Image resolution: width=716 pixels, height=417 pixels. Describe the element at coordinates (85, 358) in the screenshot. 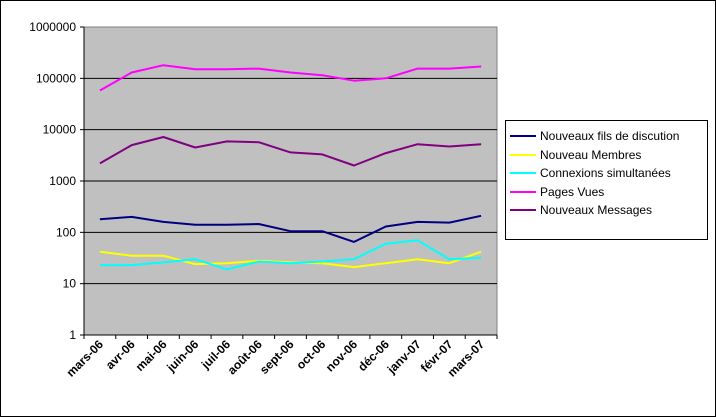

I see `x-tick-label: mars-06` at that location.